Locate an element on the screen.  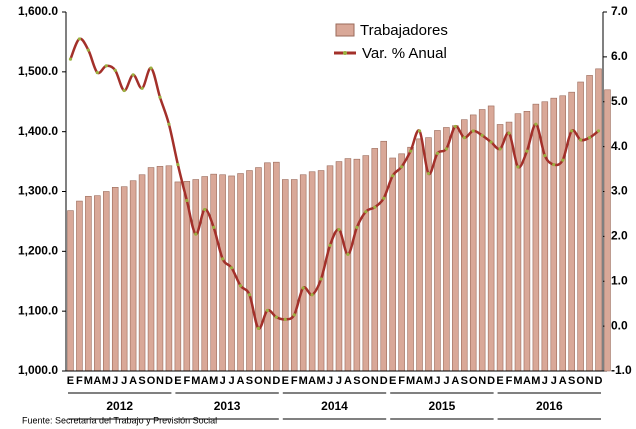
year-label: 2015 is located at coordinates (442, 406).